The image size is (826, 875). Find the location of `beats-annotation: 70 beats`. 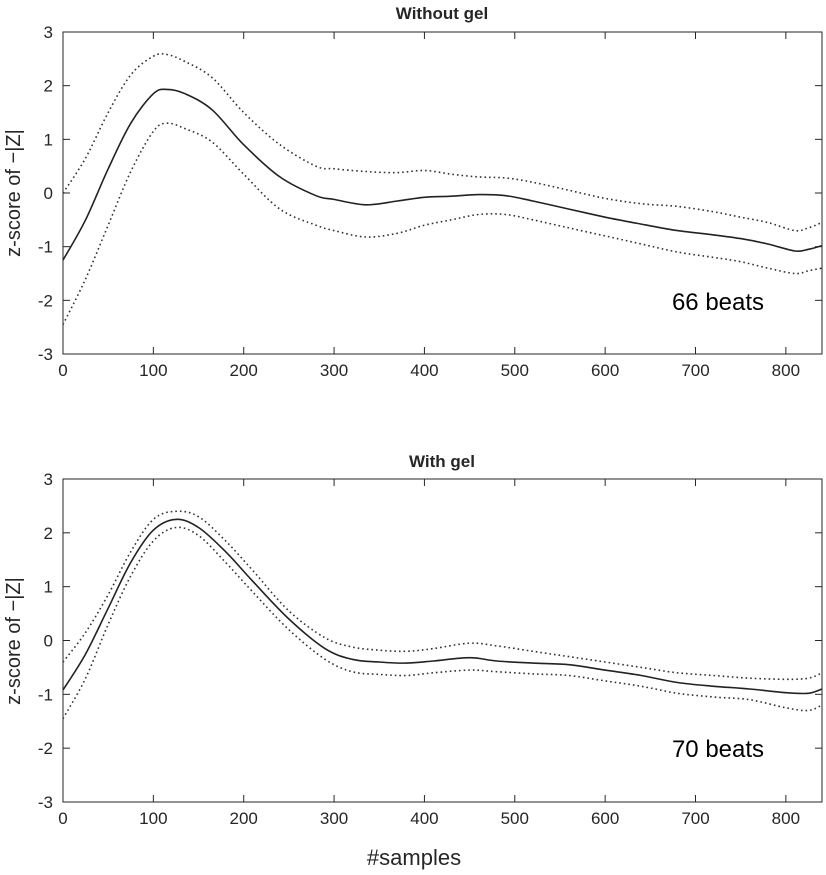

beats-annotation: 70 beats is located at coordinates (718, 749).